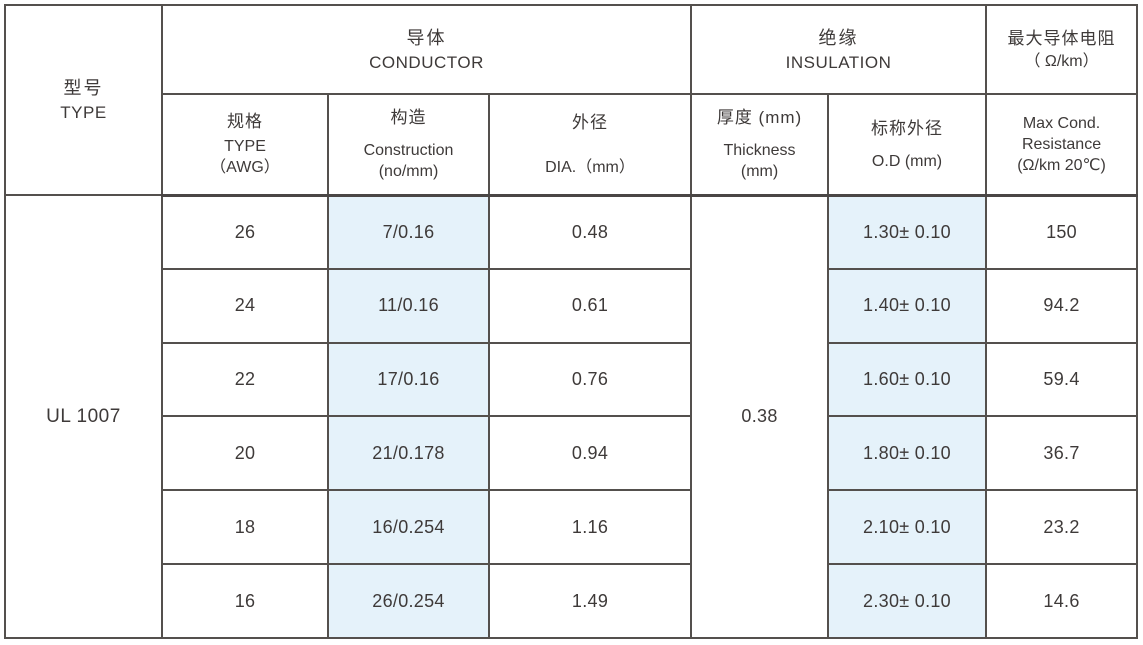 The height and width of the screenshot is (645, 1143). What do you see at coordinates (907, 601) in the screenshot?
I see `cell-od: 2.30± 0.10` at bounding box center [907, 601].